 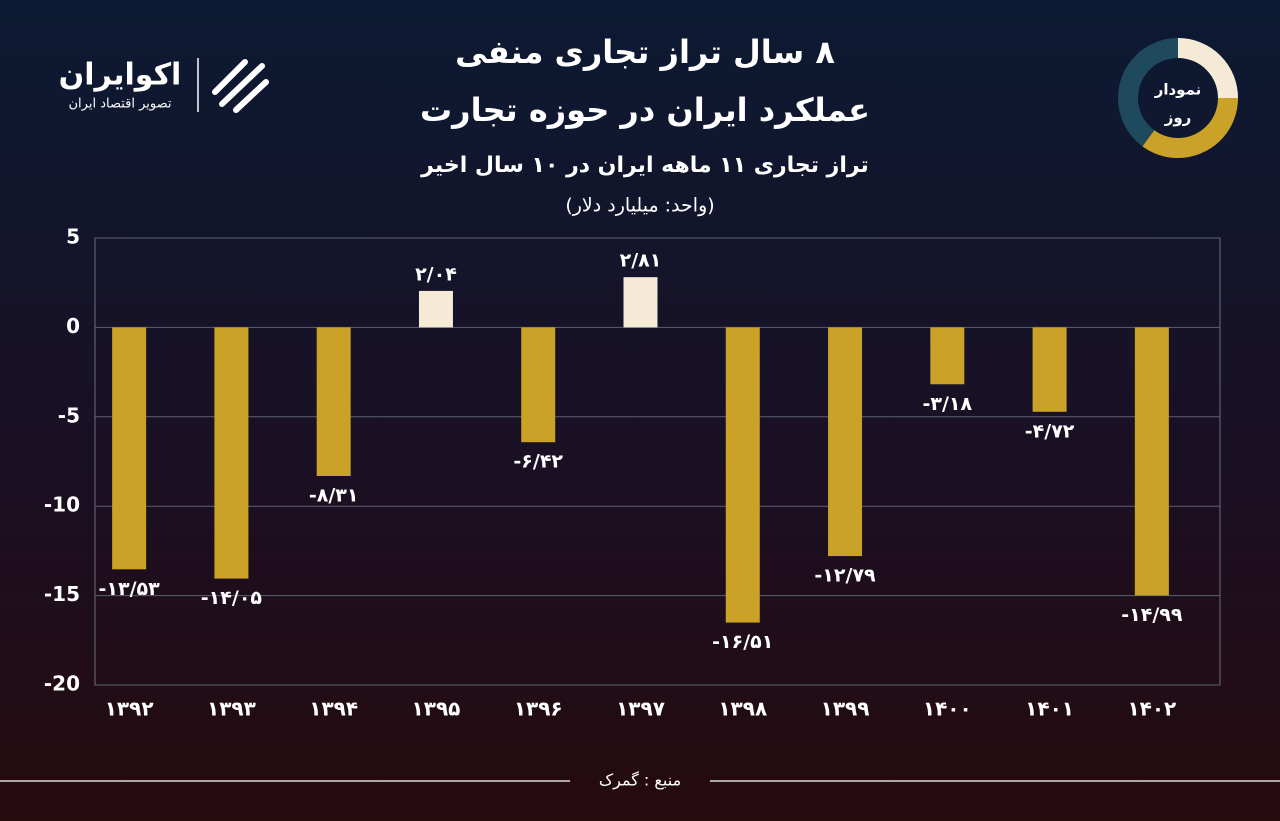 What do you see at coordinates (1152, 615) in the screenshot?
I see `value-label: -۱۴/۹۹` at bounding box center [1152, 615].